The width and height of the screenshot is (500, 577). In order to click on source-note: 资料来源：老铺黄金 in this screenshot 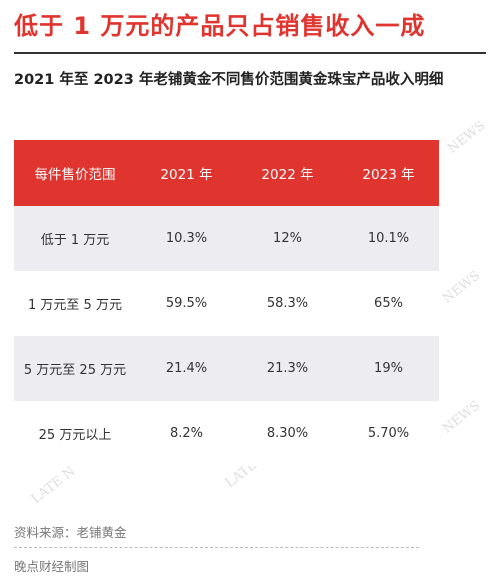, I will do `click(70, 532)`.